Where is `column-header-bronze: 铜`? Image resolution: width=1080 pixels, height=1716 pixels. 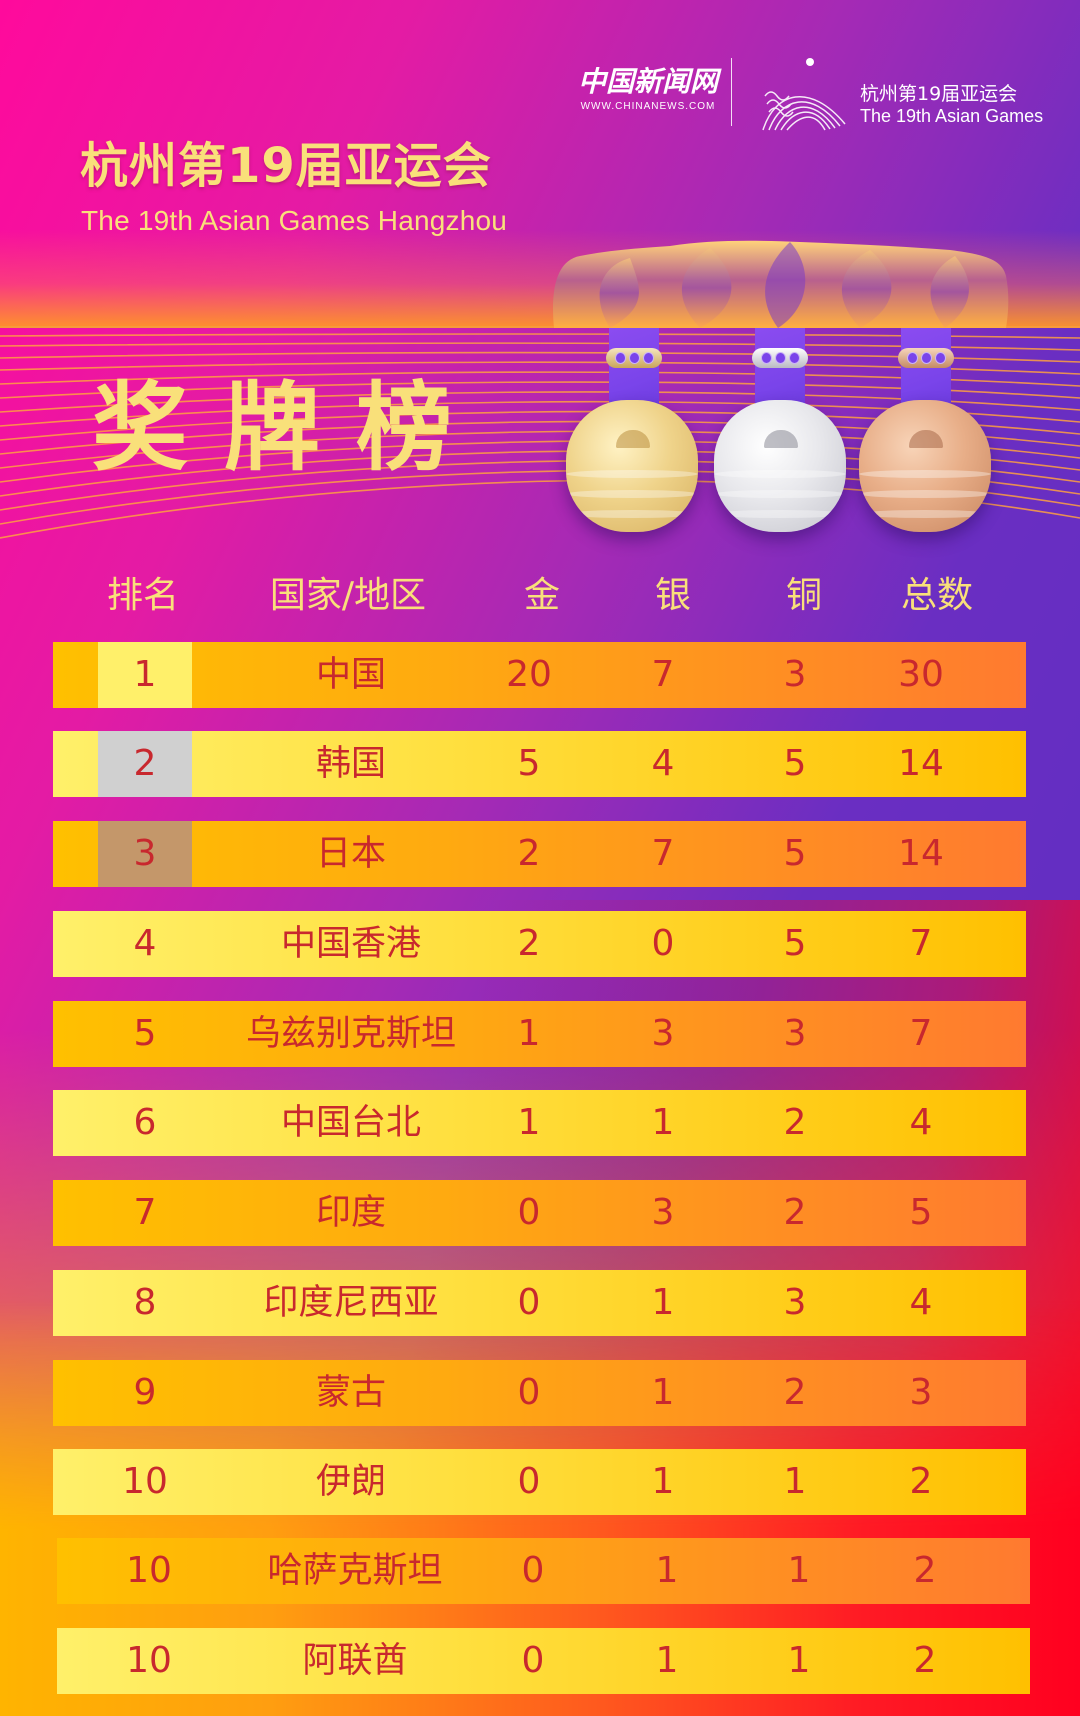 column-header-bronze: 铜 is located at coordinates (804, 595).